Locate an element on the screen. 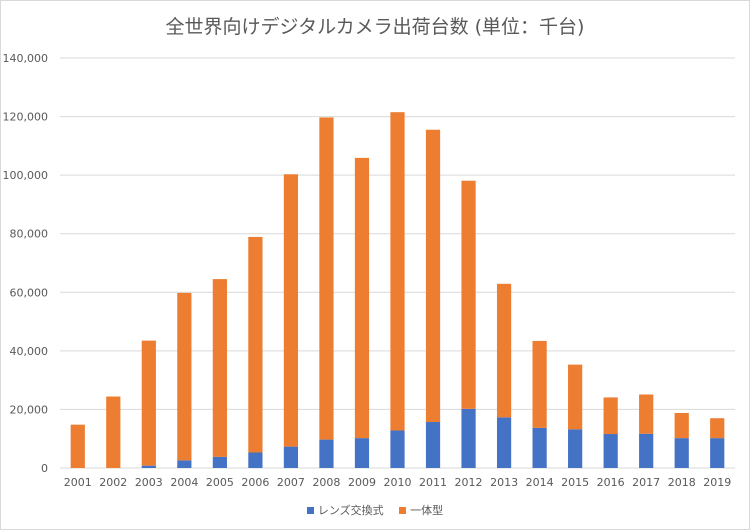  bar-lens-interchangeable-2017 is located at coordinates (646, 450).